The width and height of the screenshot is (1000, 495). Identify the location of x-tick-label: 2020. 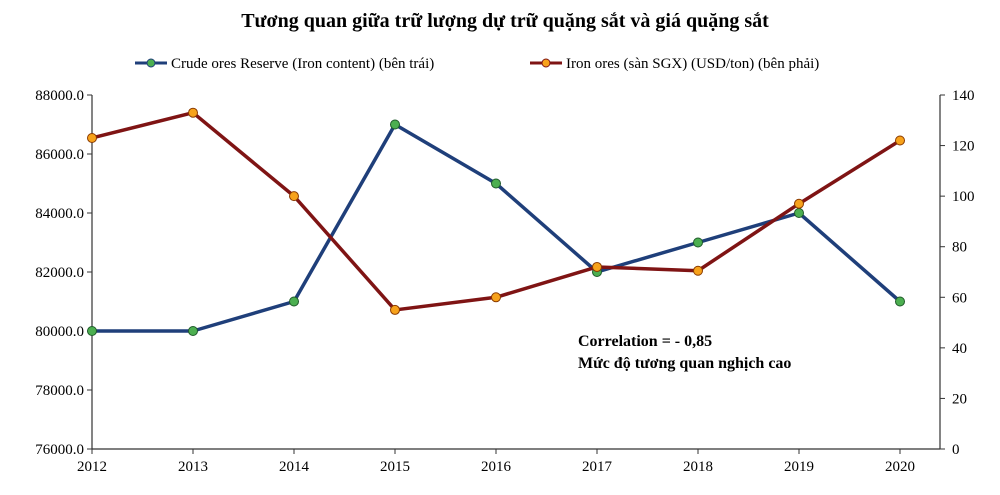
(900, 467).